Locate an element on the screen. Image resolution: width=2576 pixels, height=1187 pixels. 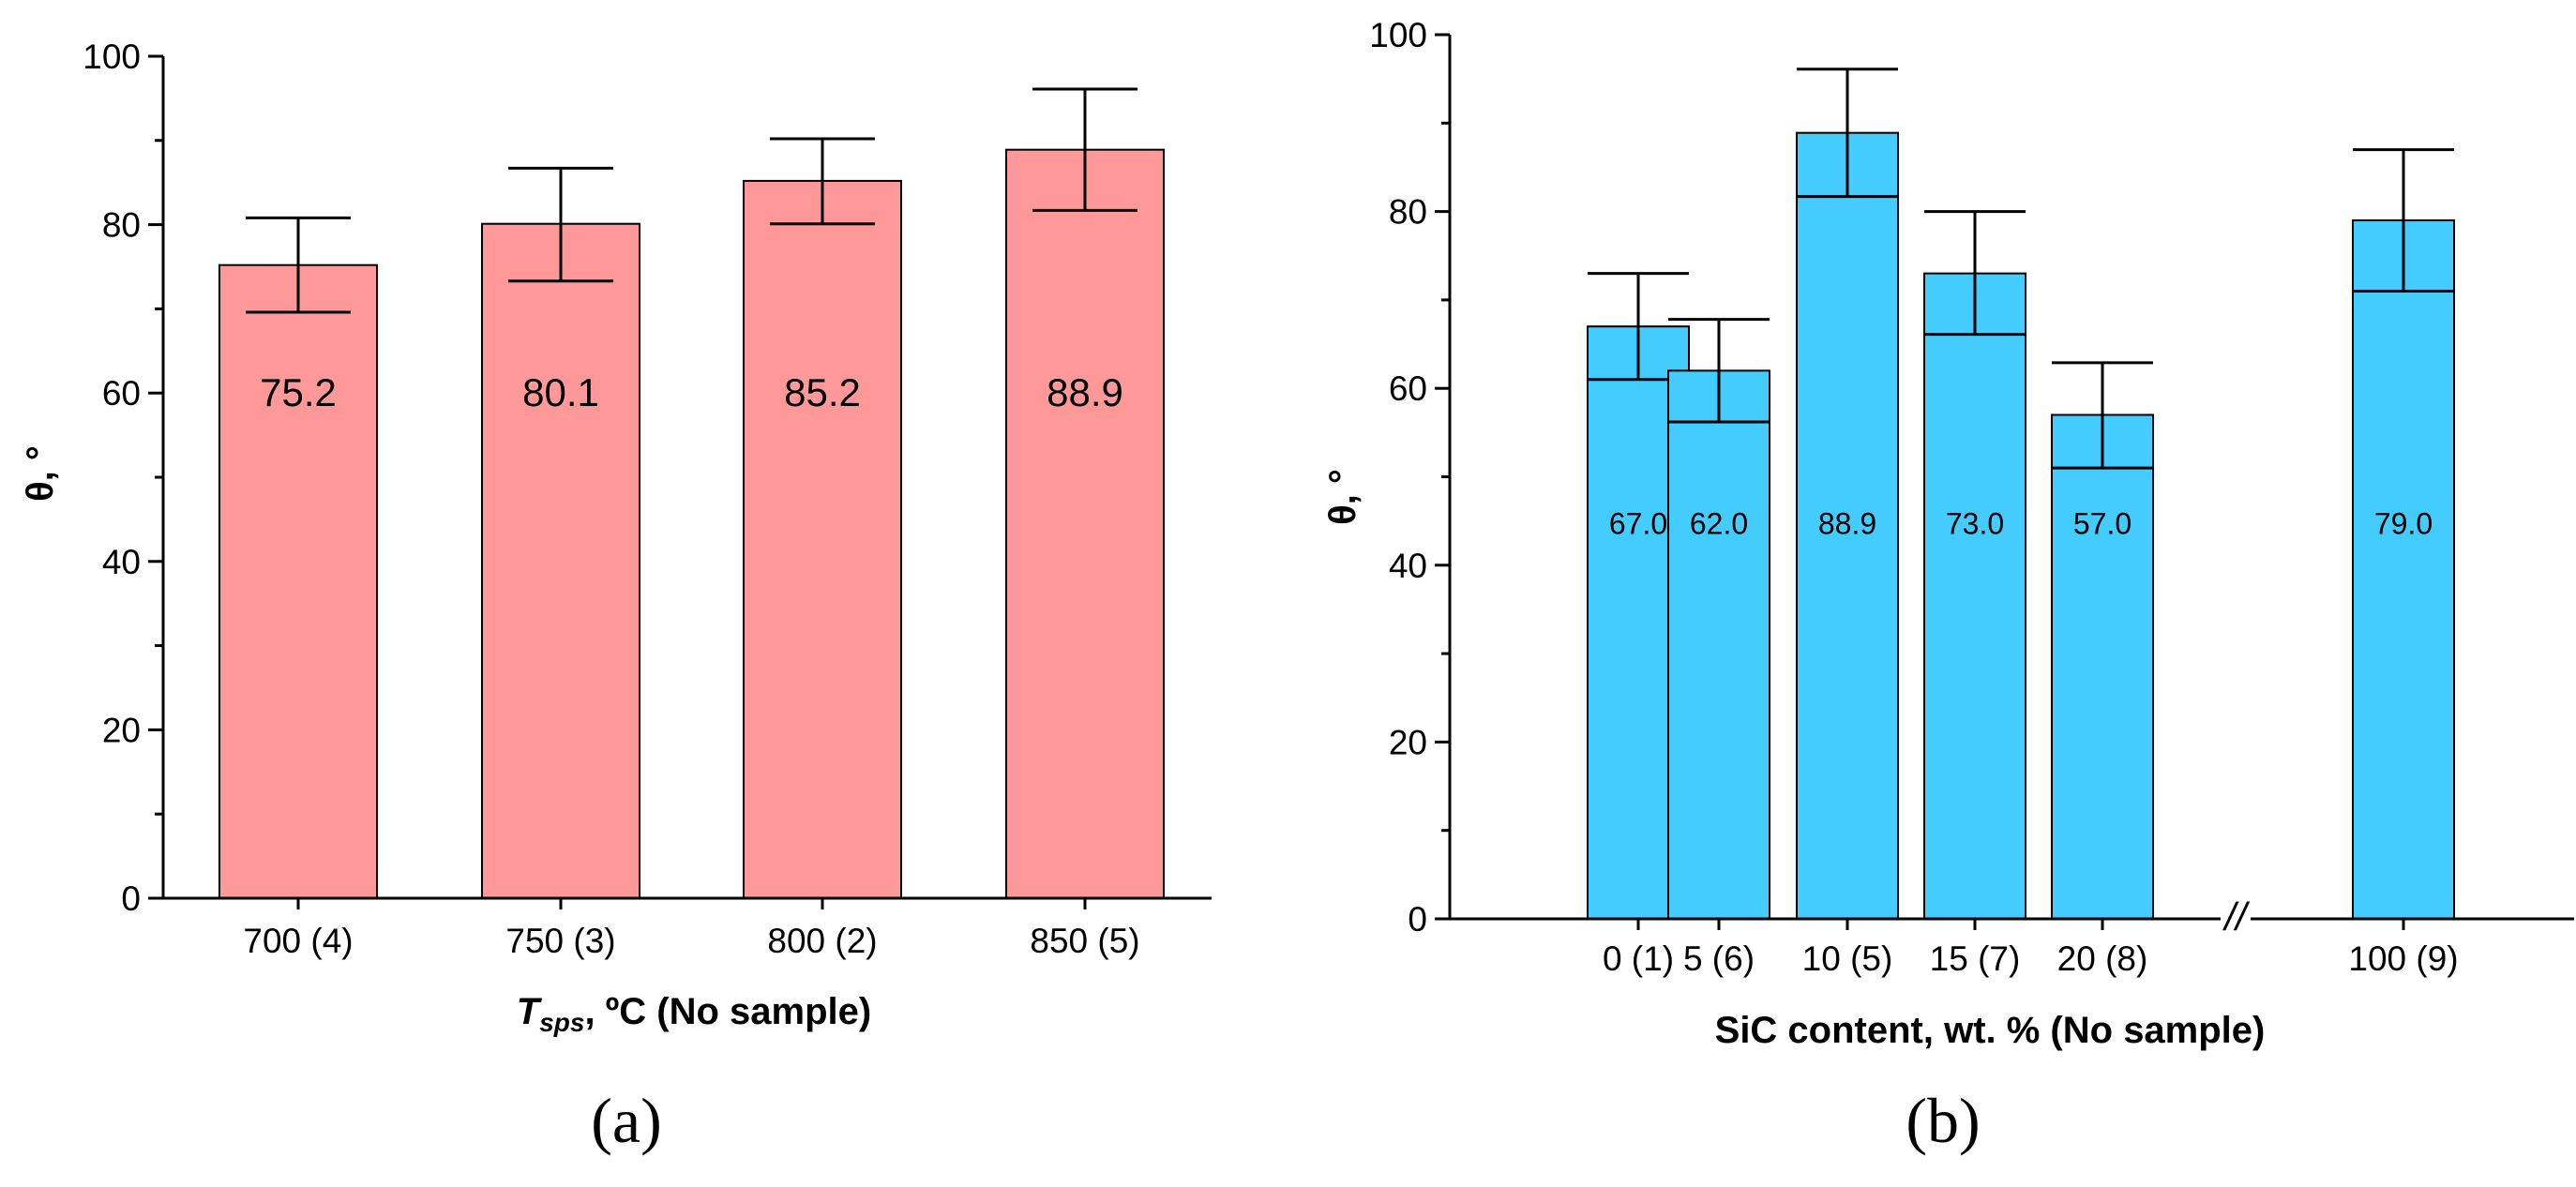
panel-a-y-tick-label: 40 is located at coordinates (121, 562).